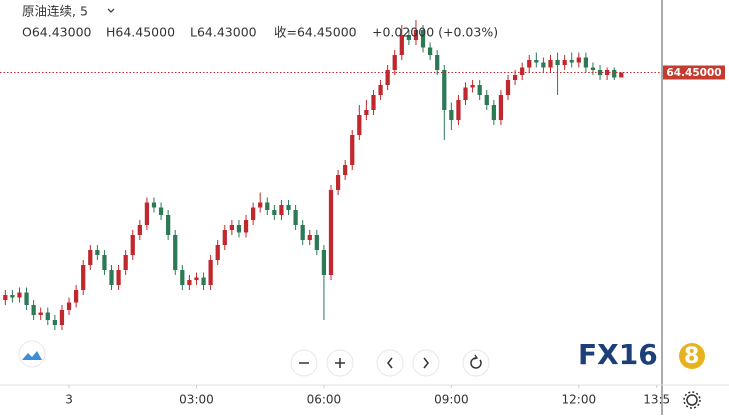  I want to click on ohlc-value: L64.43000, so click(223, 32).